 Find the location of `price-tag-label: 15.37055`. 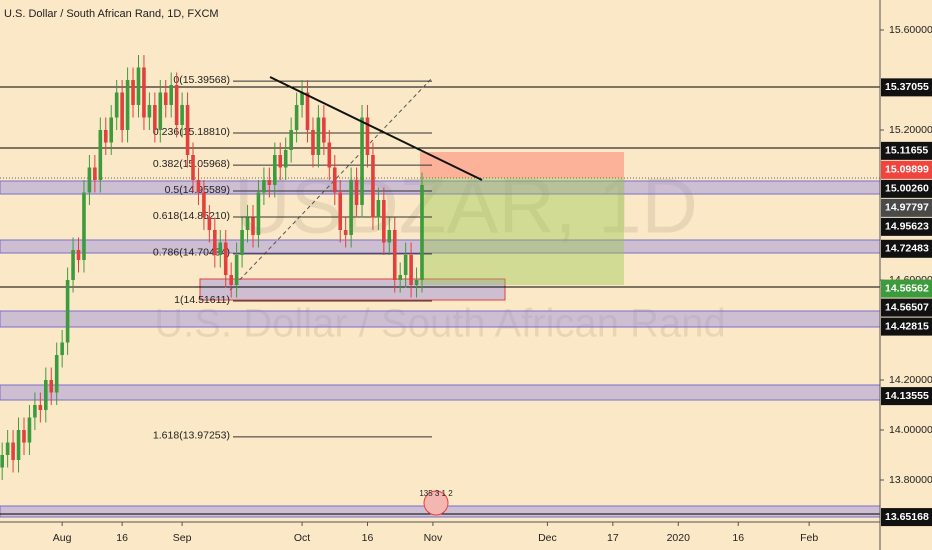

price-tag-label: 15.37055 is located at coordinates (907, 87).